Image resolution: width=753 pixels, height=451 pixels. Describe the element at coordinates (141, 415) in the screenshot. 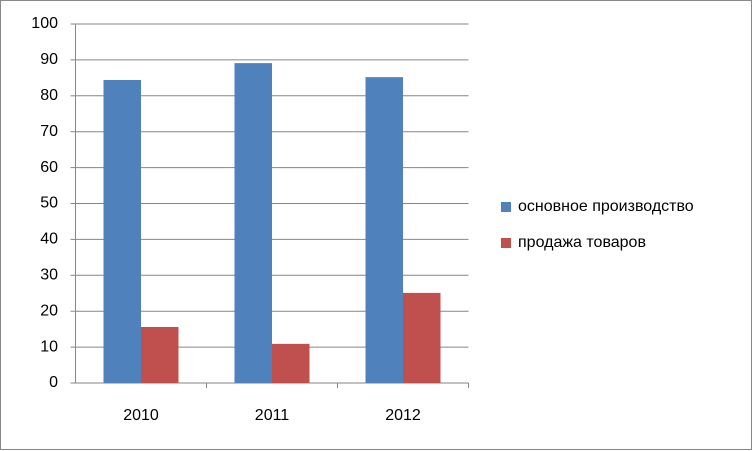

I see `x-tick-label: 2010` at that location.